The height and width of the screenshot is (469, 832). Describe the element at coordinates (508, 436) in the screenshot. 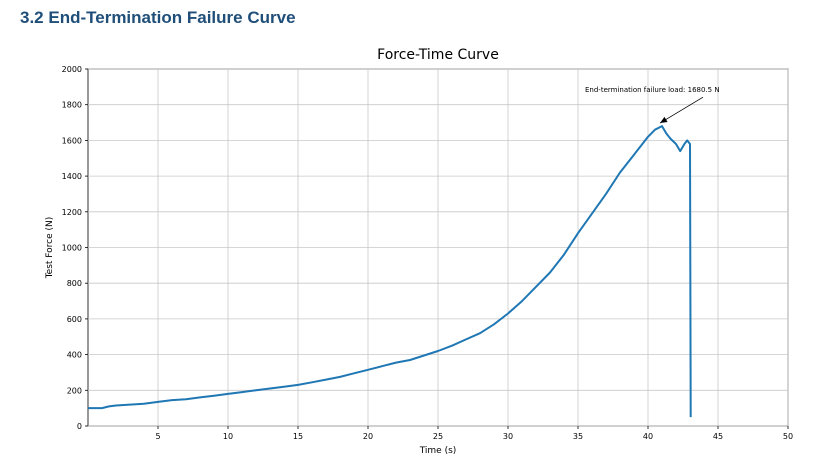

I see `x-tick-label: 30` at that location.